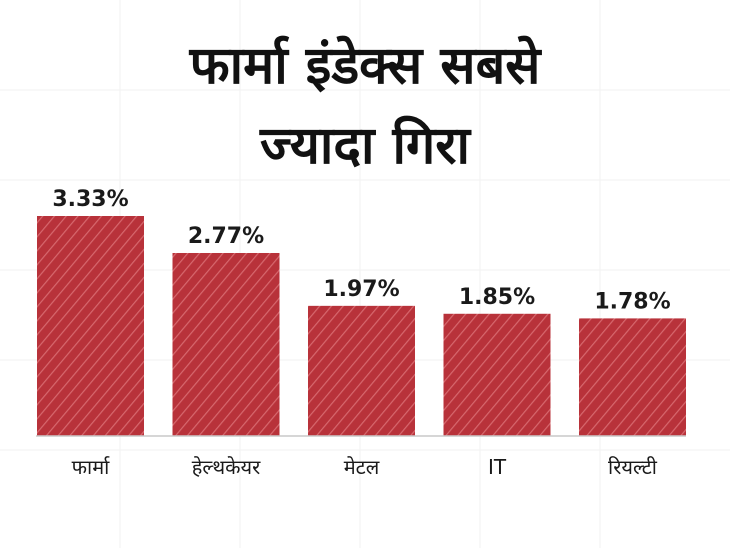 Image resolution: width=730 pixels, height=548 pixels. I want to click on chart-title-line-1: फार्मा इंडेक्स सबसे, so click(365, 66).